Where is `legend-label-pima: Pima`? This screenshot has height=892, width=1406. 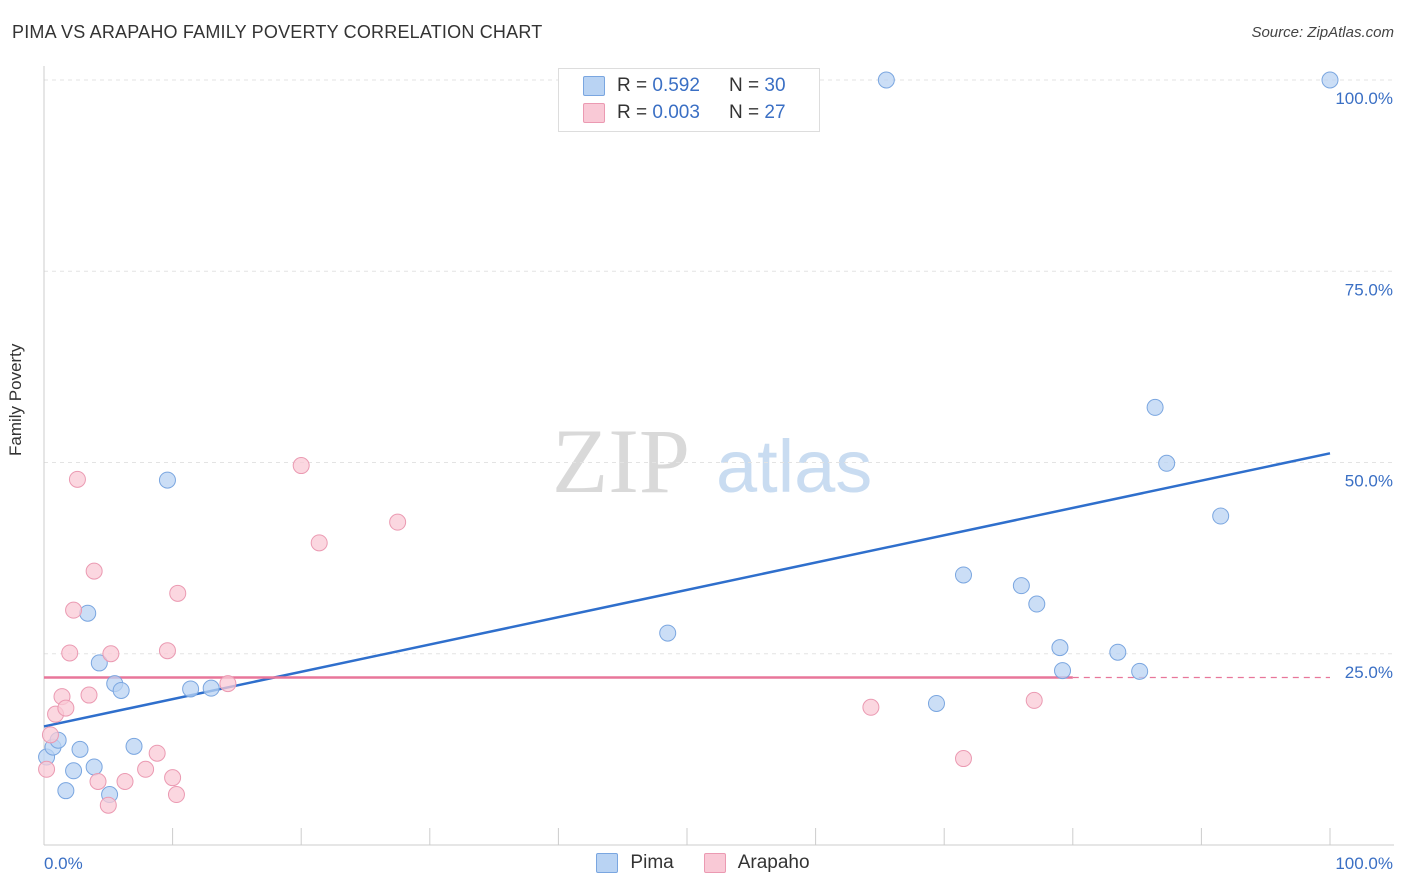 legend-label-pima: Pima is located at coordinates (652, 862).